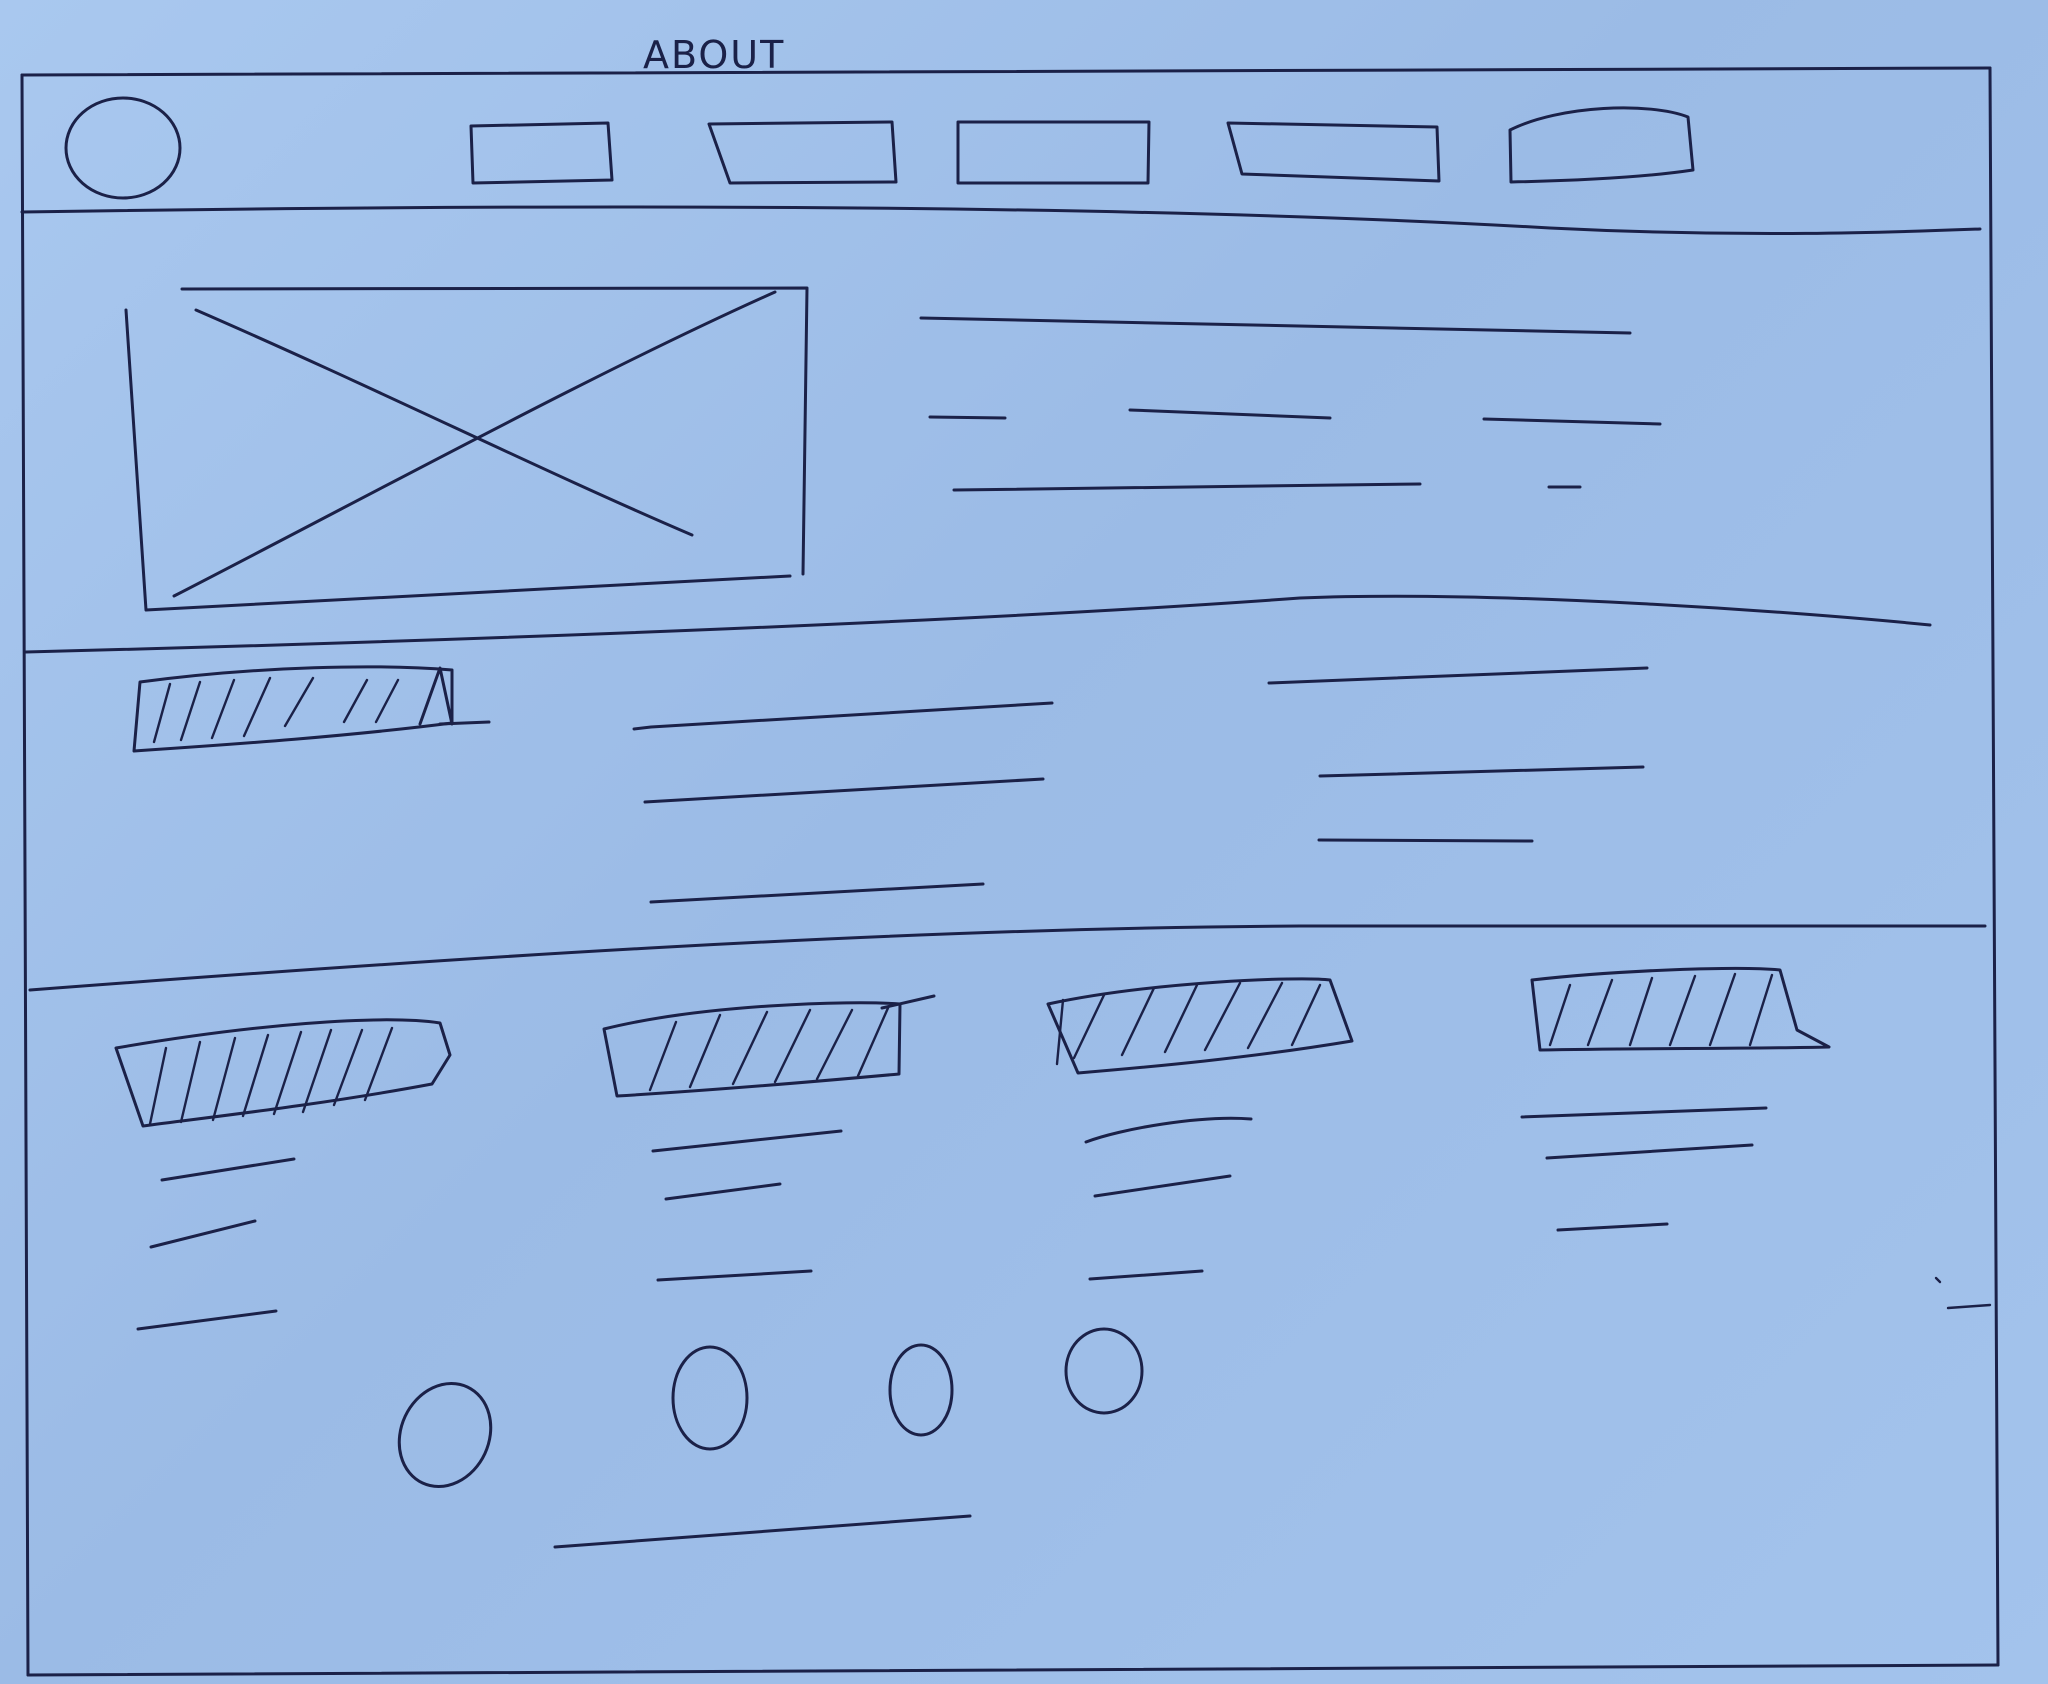 Image resolution: width=2048 pixels, height=1684 pixels. What do you see at coordinates (311, 709) in the screenshot?
I see `intro-title-hatched-block` at bounding box center [311, 709].